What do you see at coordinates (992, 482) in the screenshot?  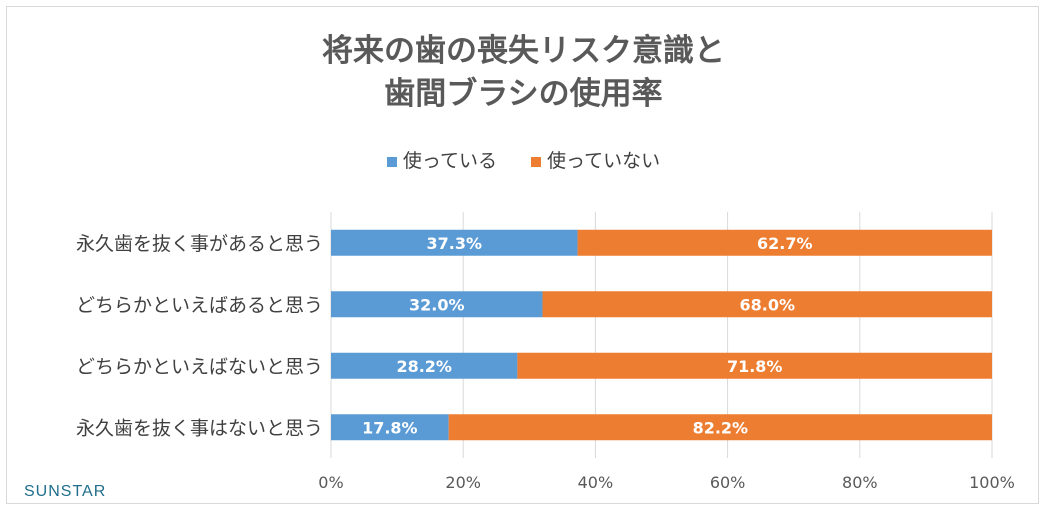 I see `x-tick-label-5: 100%` at bounding box center [992, 482].